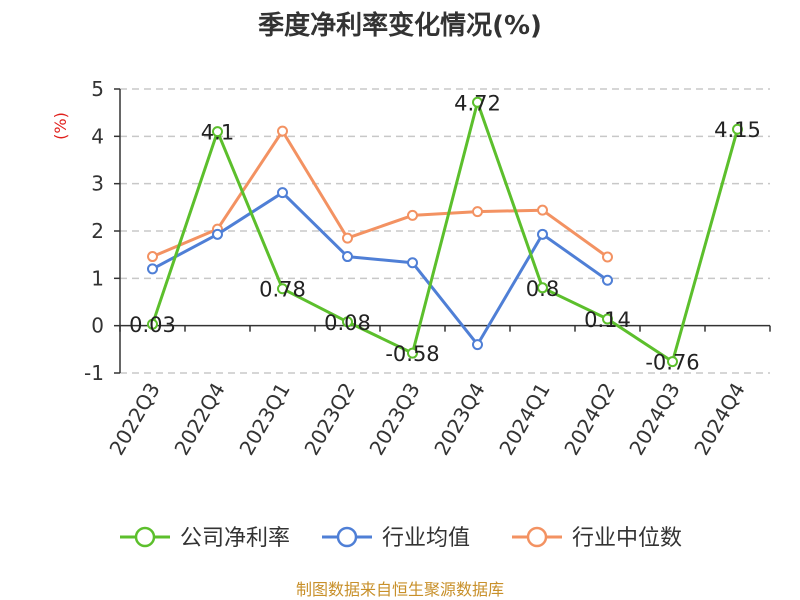 The height and width of the screenshot is (600, 800). I want to click on data-label: 4.1, so click(217, 133).